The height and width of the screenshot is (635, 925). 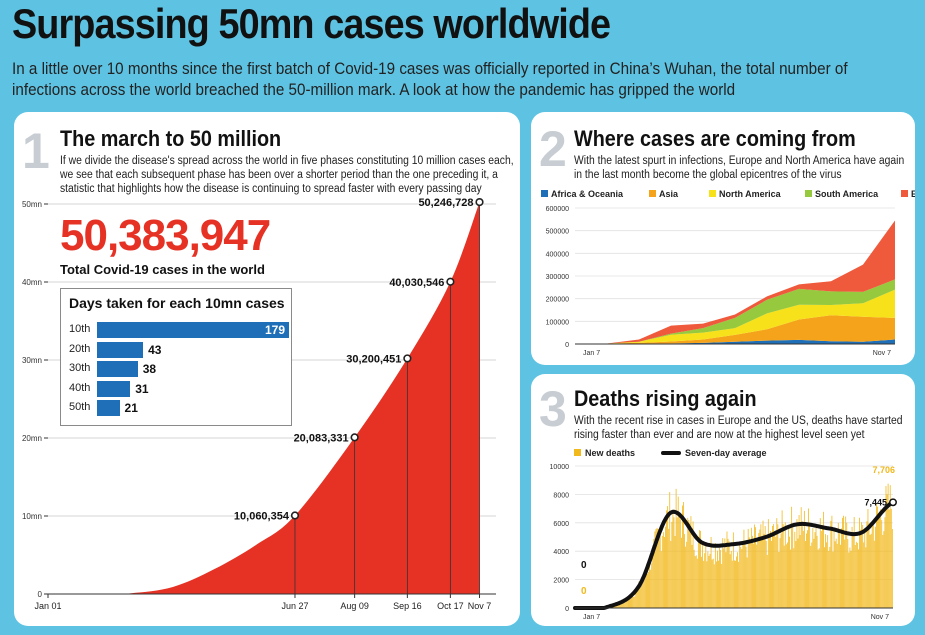 What do you see at coordinates (450, 606) in the screenshot?
I see `x-tick-label-4: Oct 17` at bounding box center [450, 606].